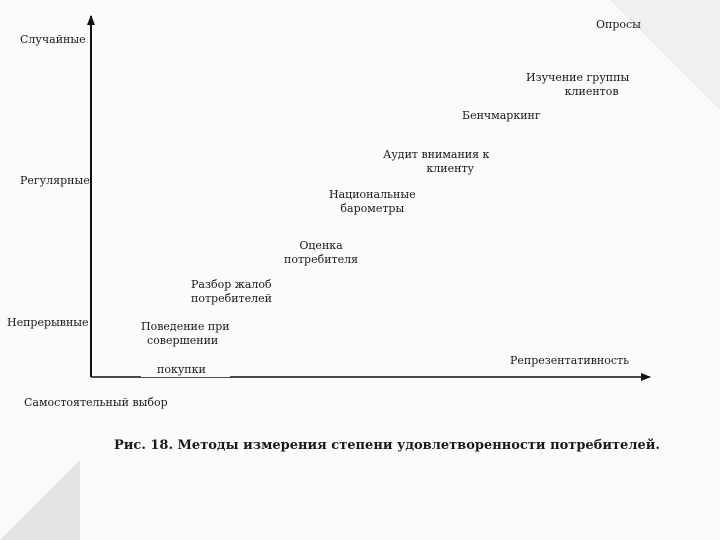  Describe the element at coordinates (591, 91) in the screenshot. I see `method-client-group-study-line2: клиентов` at that location.